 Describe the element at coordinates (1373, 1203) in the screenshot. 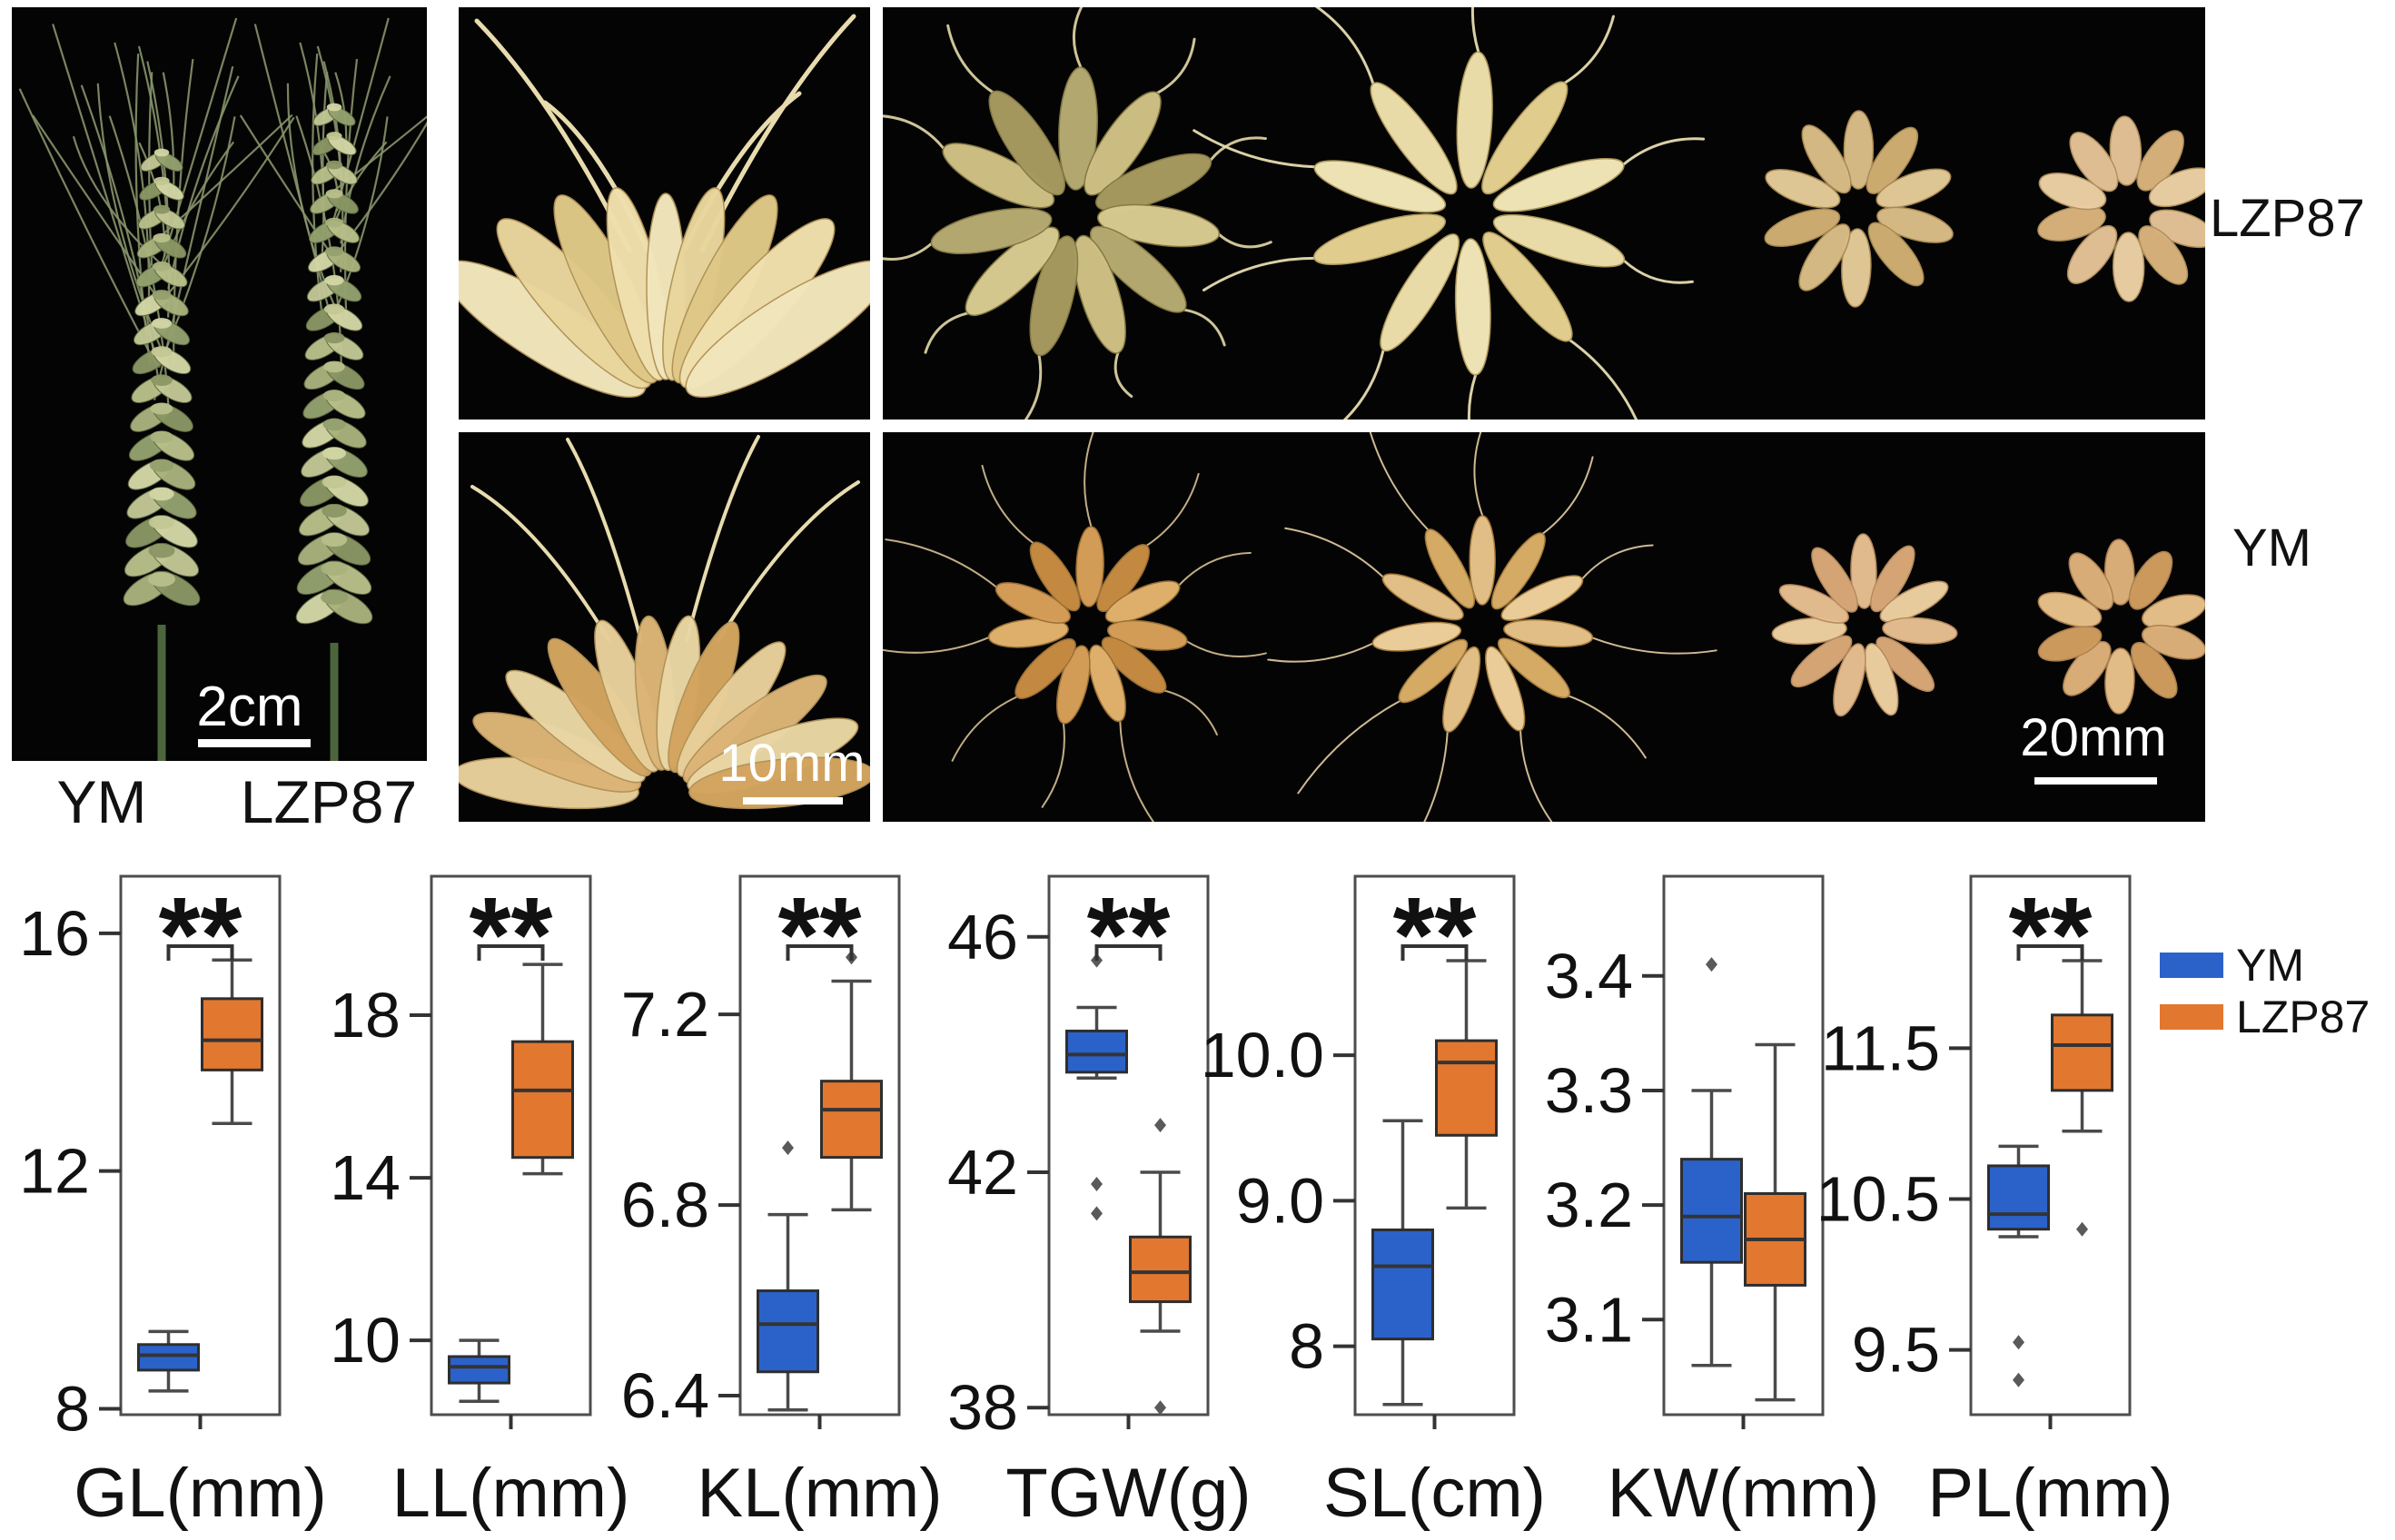

I see `boxplot-panel-SL(cm): 10.0 9.0 8 SL(cm) **` at that location.